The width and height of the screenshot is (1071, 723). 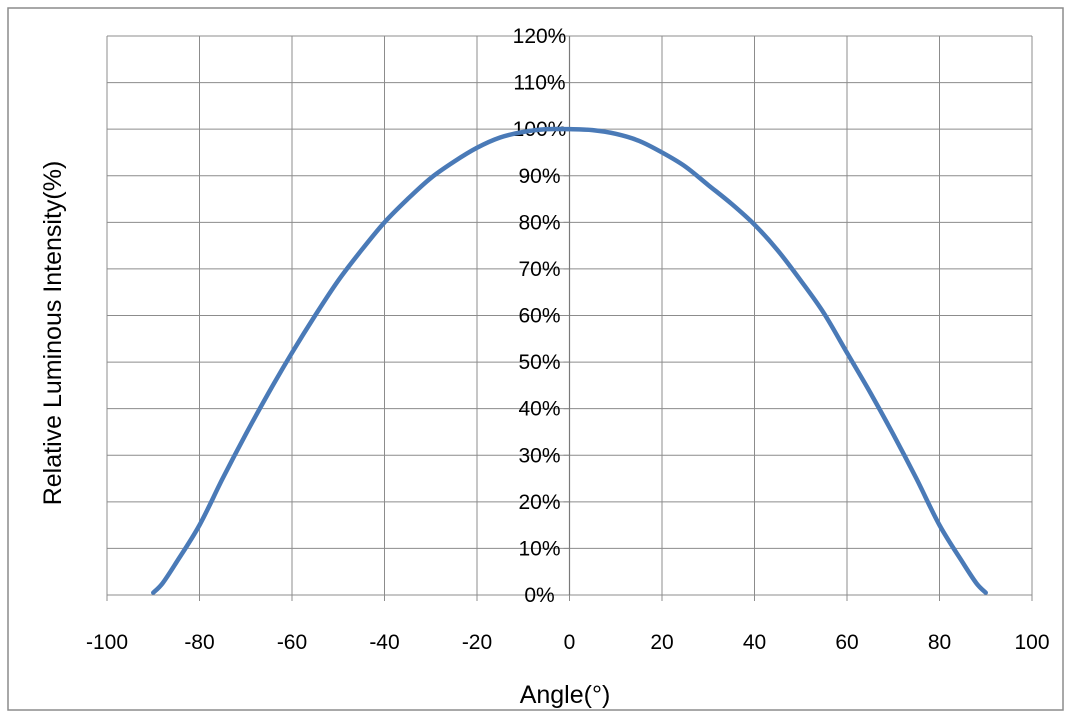 I want to click on x-tick-label: -40, so click(x=384, y=642).